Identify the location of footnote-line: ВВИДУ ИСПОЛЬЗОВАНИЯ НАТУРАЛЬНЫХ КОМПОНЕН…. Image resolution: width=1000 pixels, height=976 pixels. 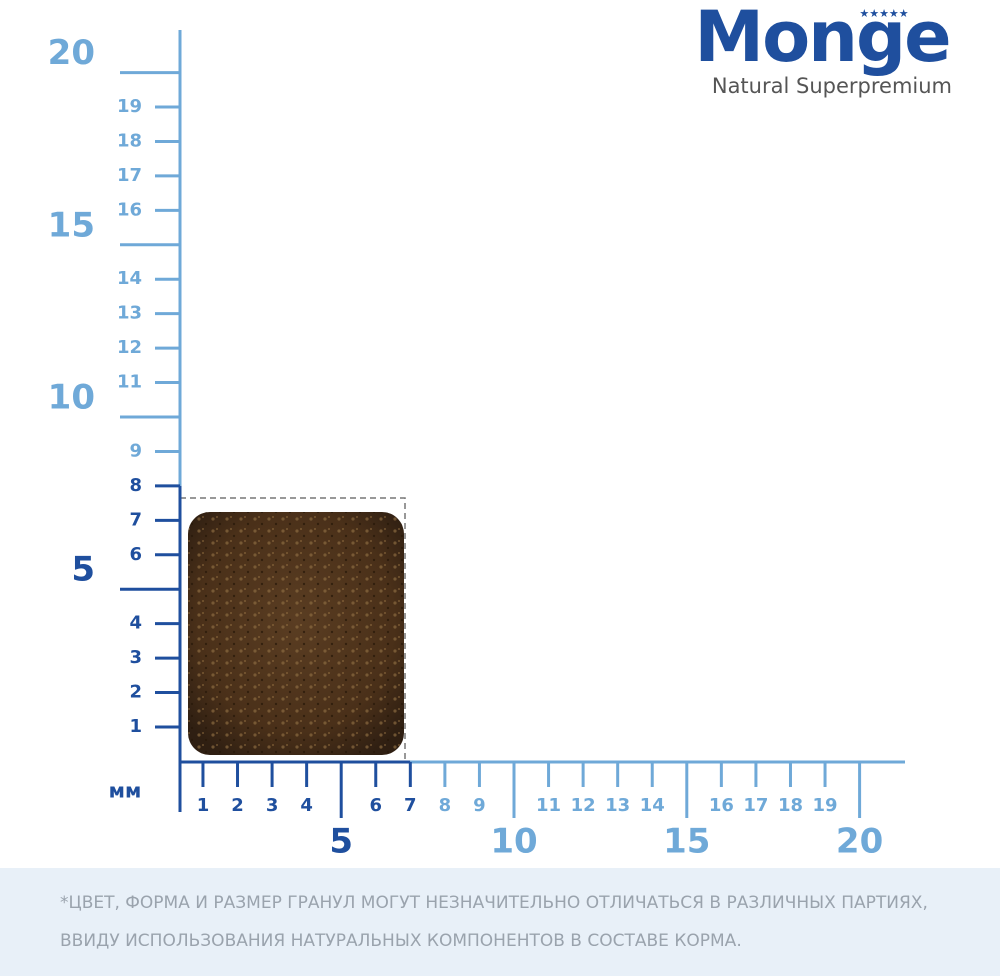
(401, 941).